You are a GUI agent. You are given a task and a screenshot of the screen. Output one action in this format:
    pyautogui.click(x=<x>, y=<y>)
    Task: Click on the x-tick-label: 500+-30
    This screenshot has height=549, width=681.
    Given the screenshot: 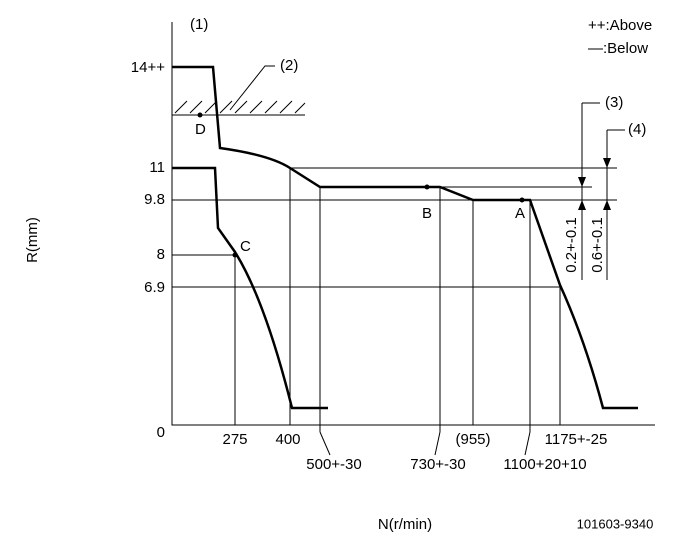 What is the action you would take?
    pyautogui.click(x=333, y=464)
    